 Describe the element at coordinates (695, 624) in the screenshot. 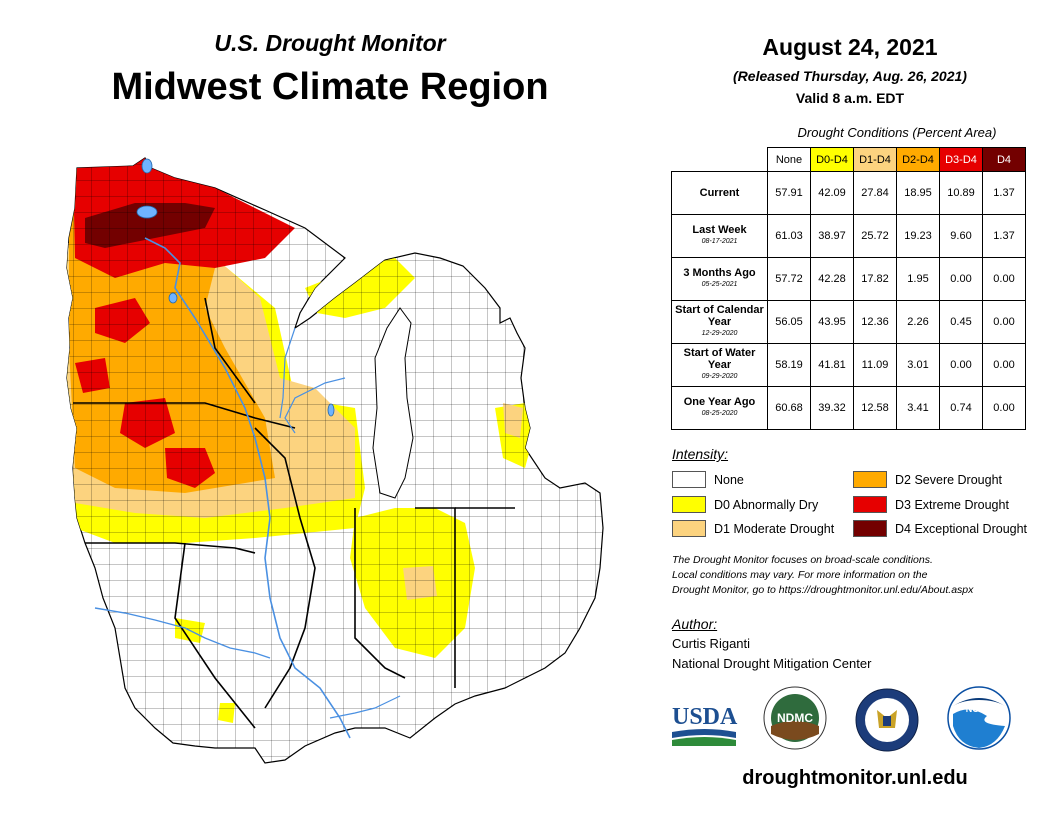

I see `author-heading: Author:` at that location.